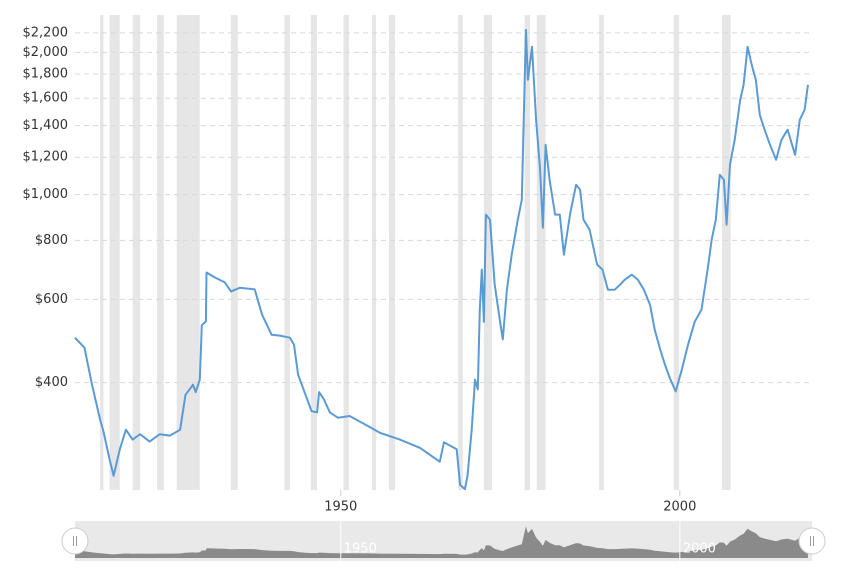 The height and width of the screenshot is (583, 843). I want to click on y-tick-label: $1,800, so click(46, 74).